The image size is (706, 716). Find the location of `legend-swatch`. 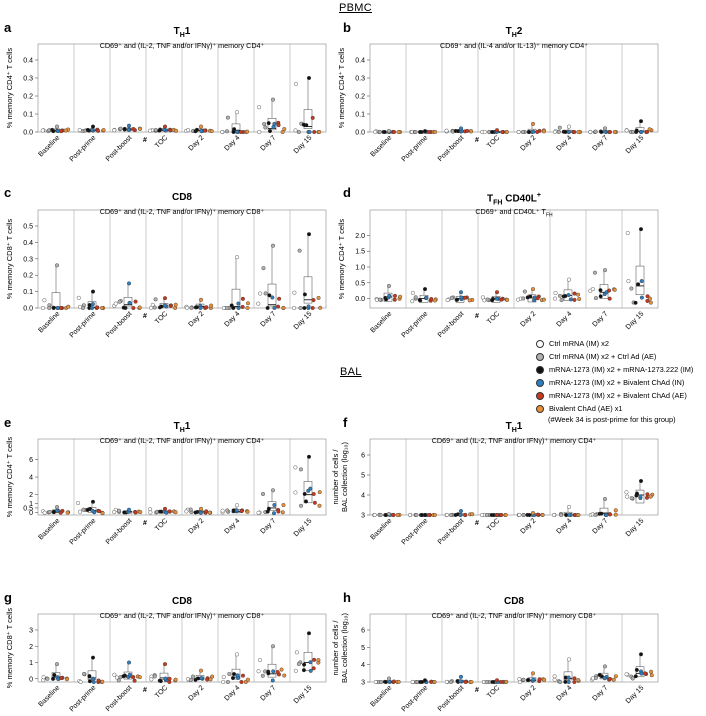

legend-swatch is located at coordinates (540, 357).